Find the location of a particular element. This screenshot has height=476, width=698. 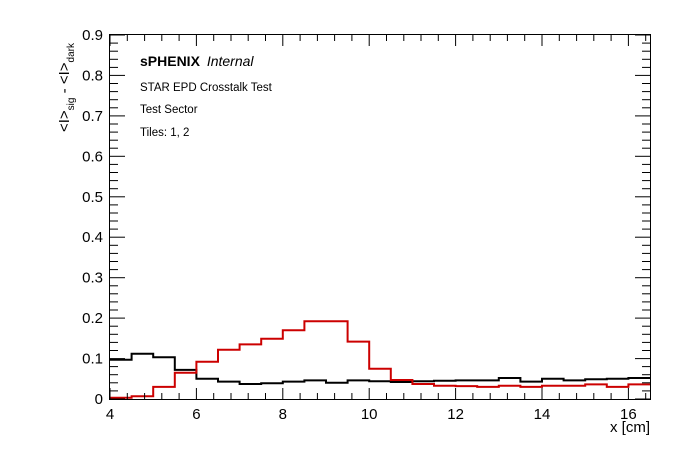

y-tick-label: 0.6 is located at coordinates (92, 156).